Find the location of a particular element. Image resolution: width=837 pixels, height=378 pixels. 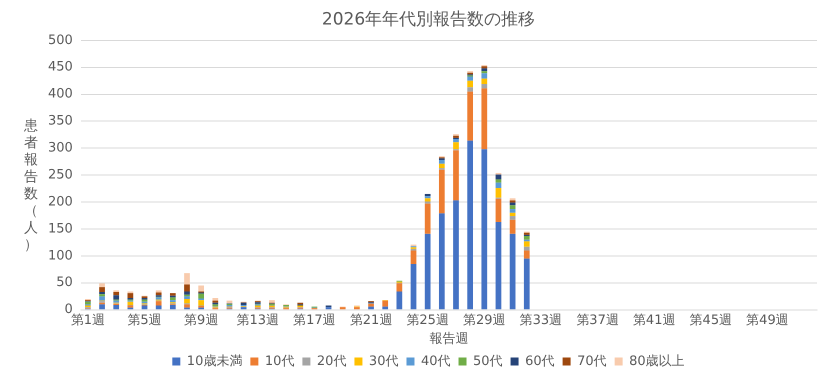

x-tick-label: 第41週 is located at coordinates (654, 320).